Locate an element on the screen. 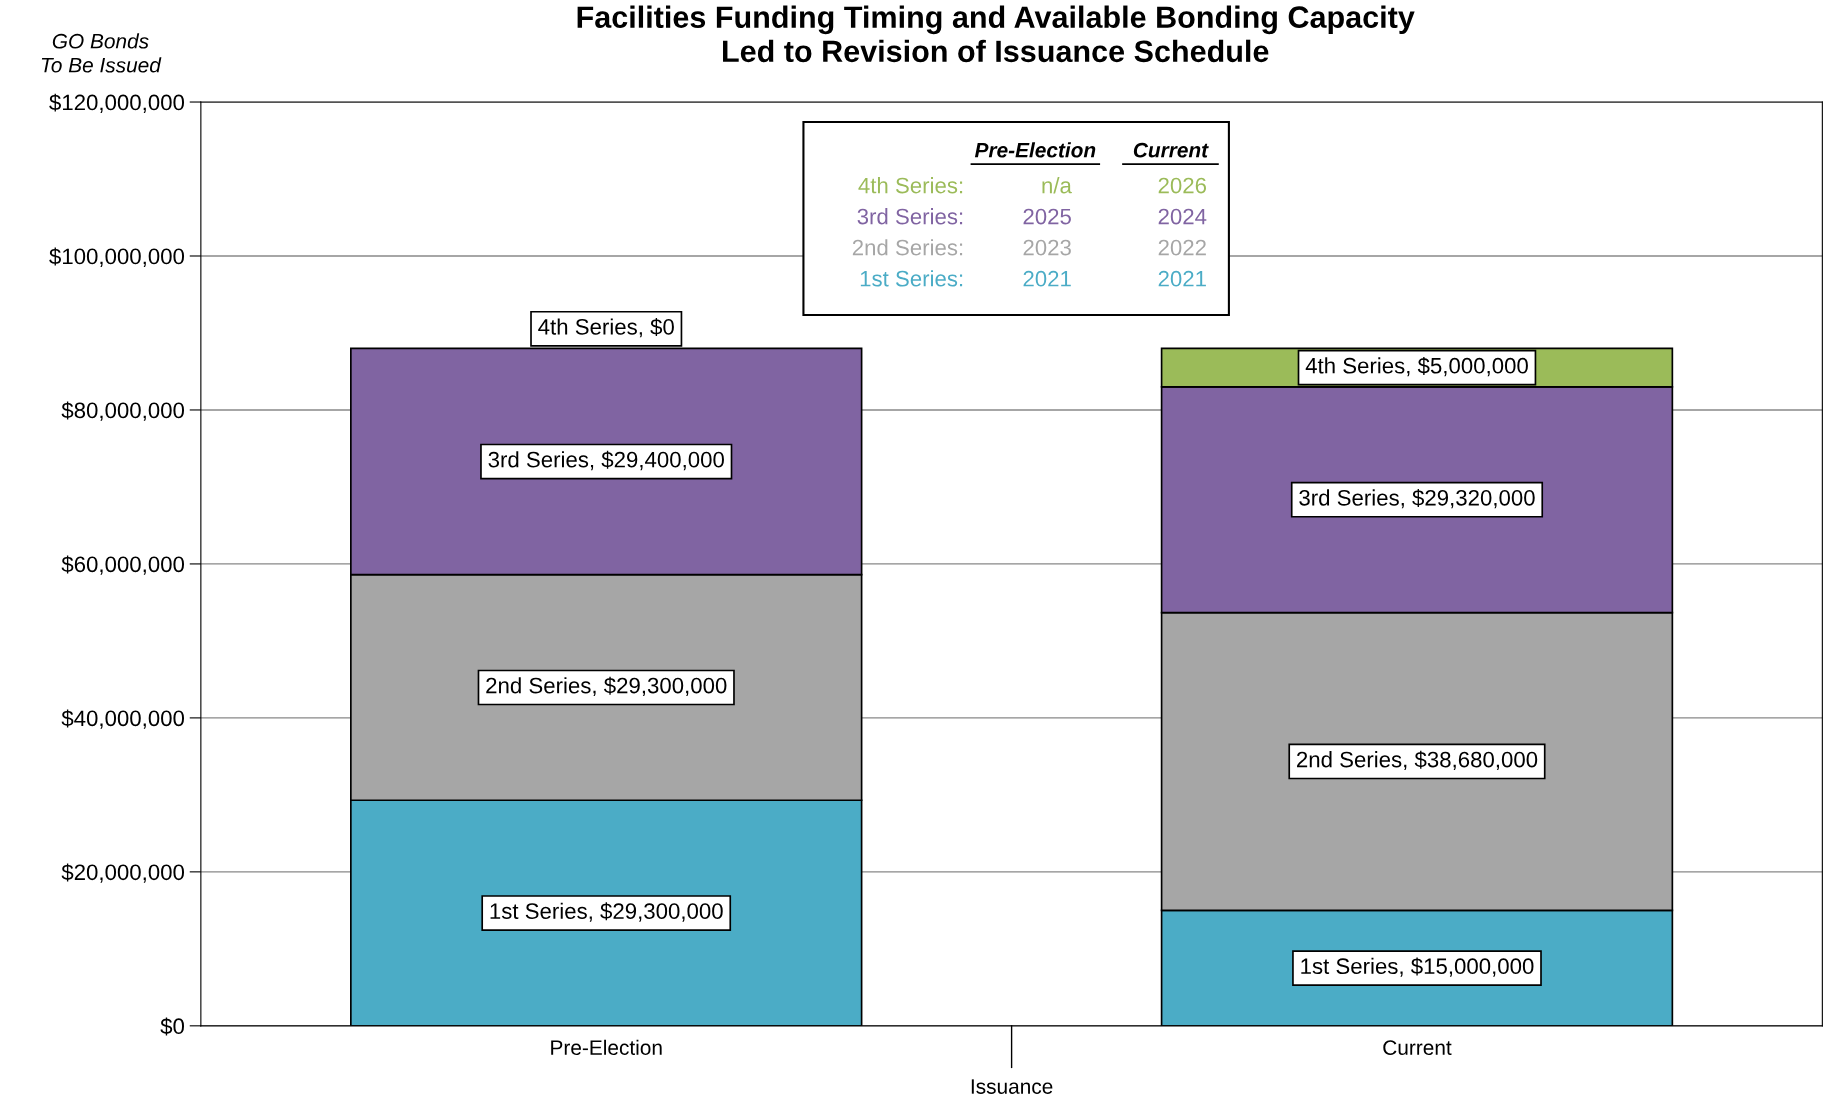 Image resolution: width=1826 pixels, height=1109 pixels. annotation: 2024 is located at coordinates (1182, 216).